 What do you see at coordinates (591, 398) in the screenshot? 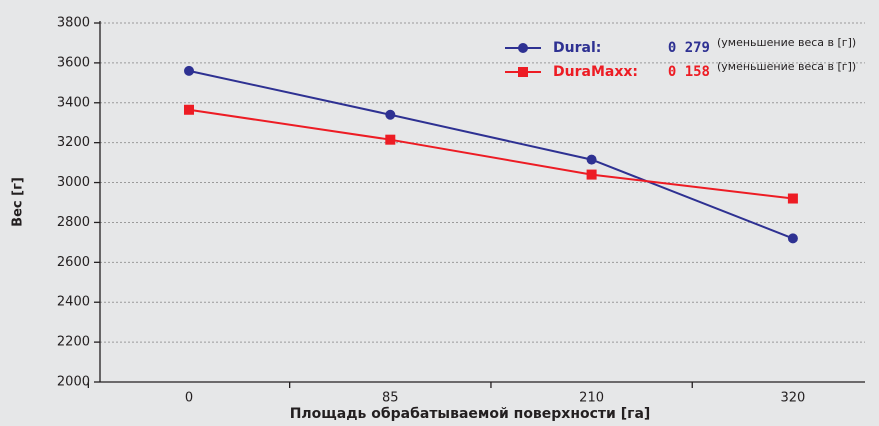
I see `x-tick-label: 210` at bounding box center [591, 398].